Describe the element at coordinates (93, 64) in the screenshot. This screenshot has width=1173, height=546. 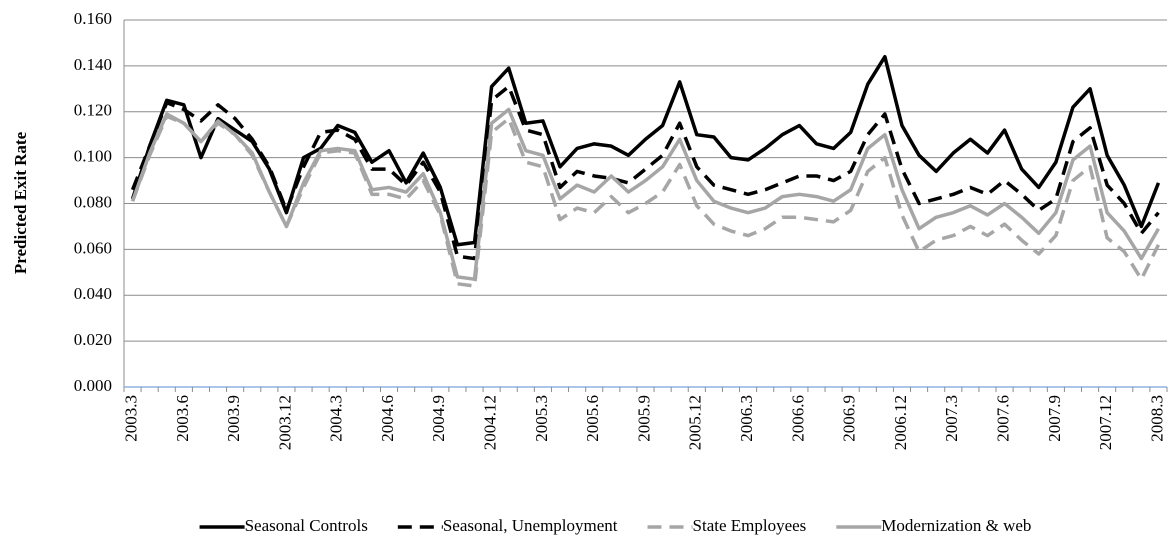
I see `y-tick-label: 0.140` at that location.